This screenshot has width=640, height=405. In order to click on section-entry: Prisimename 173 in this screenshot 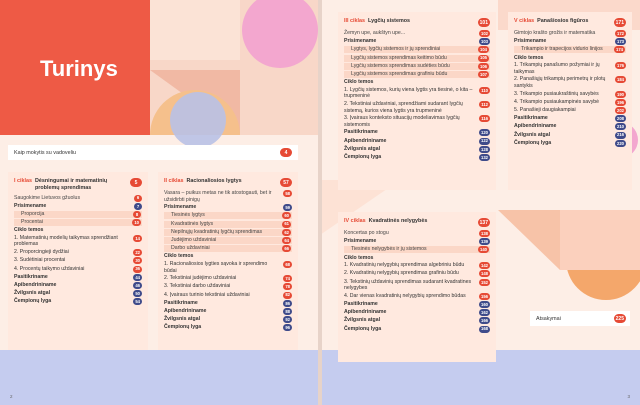, I will do `click(570, 42)`.